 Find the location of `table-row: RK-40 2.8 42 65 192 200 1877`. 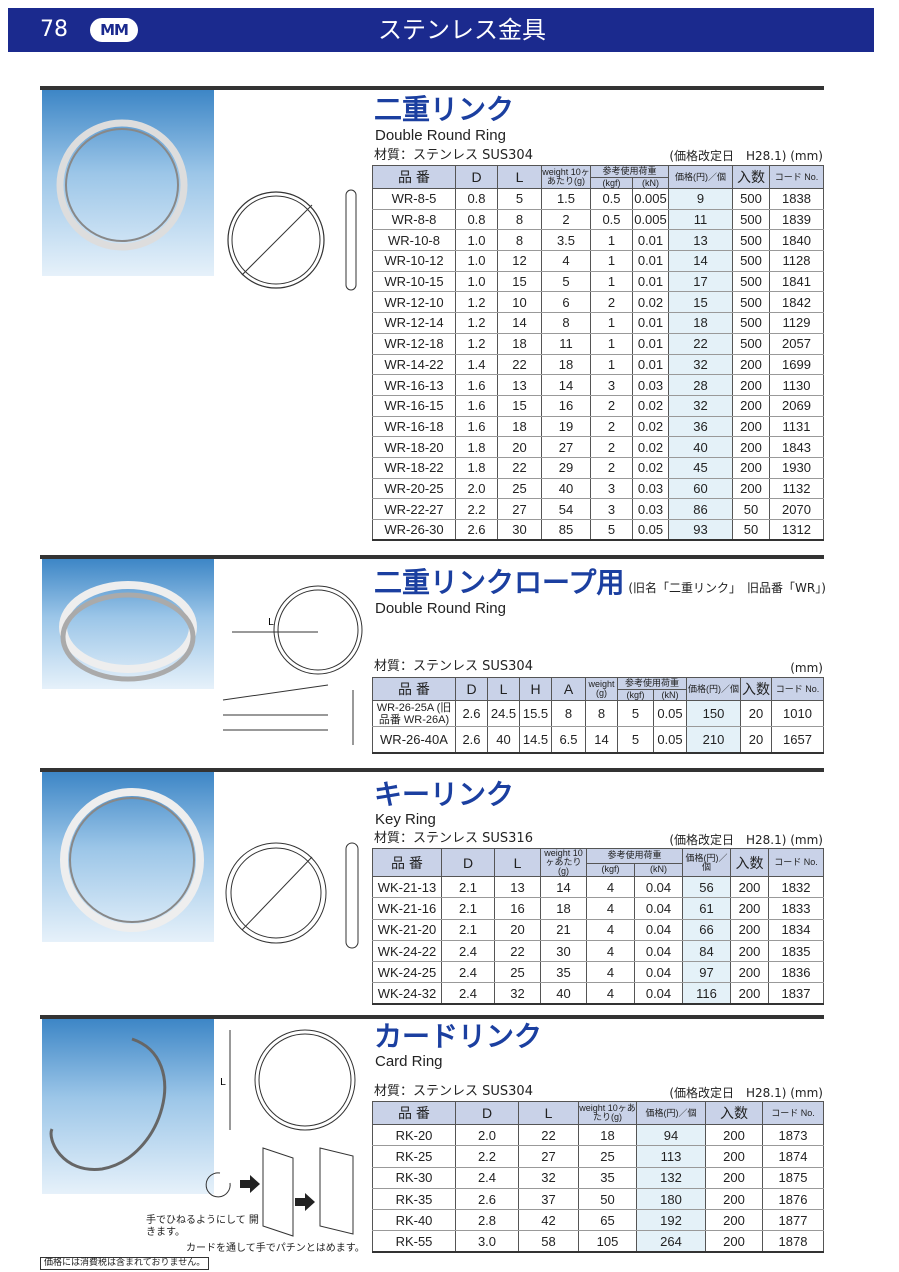

table-row: RK-40 2.8 42 65 192 200 1877 is located at coordinates (598, 1220).